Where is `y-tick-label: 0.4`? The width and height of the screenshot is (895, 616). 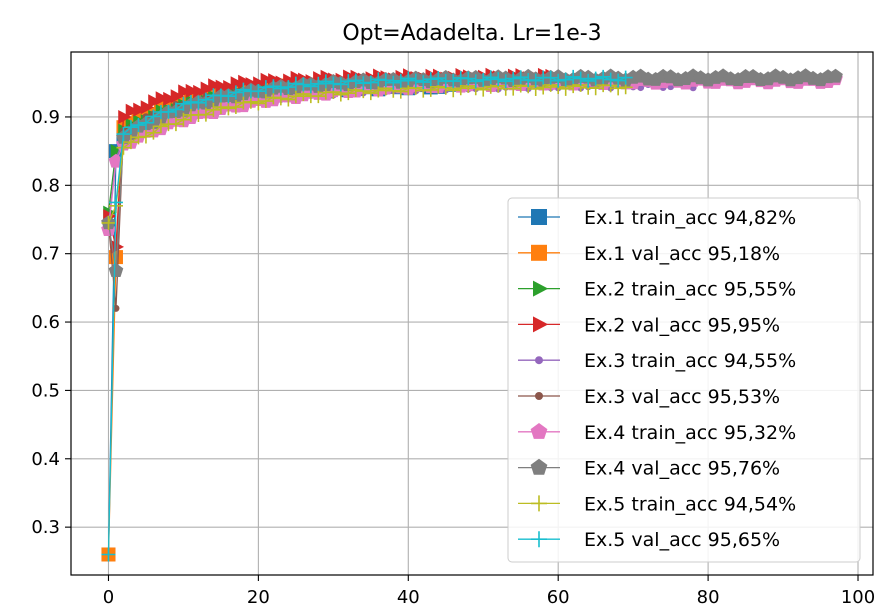
y-tick-label: 0.4 is located at coordinates (45, 459).